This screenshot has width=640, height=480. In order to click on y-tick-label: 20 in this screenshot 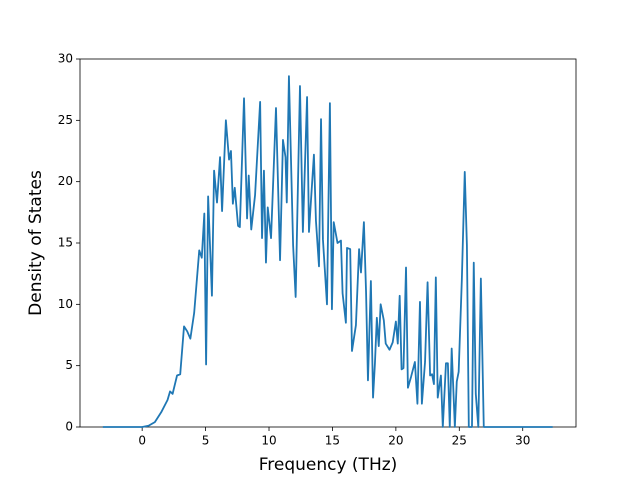, I will do `click(65, 181)`.